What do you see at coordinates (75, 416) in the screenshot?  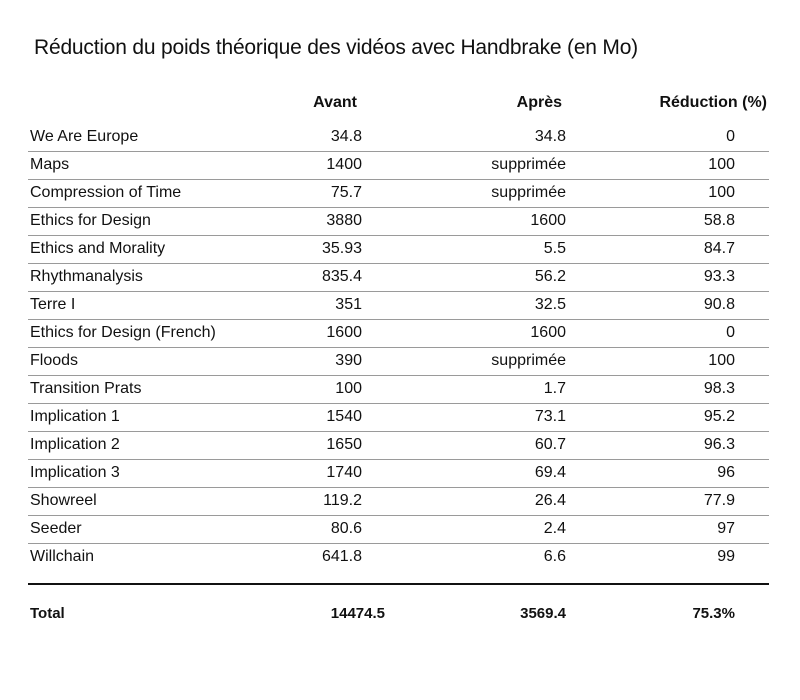 I see `row-name: Implication 1` at bounding box center [75, 416].